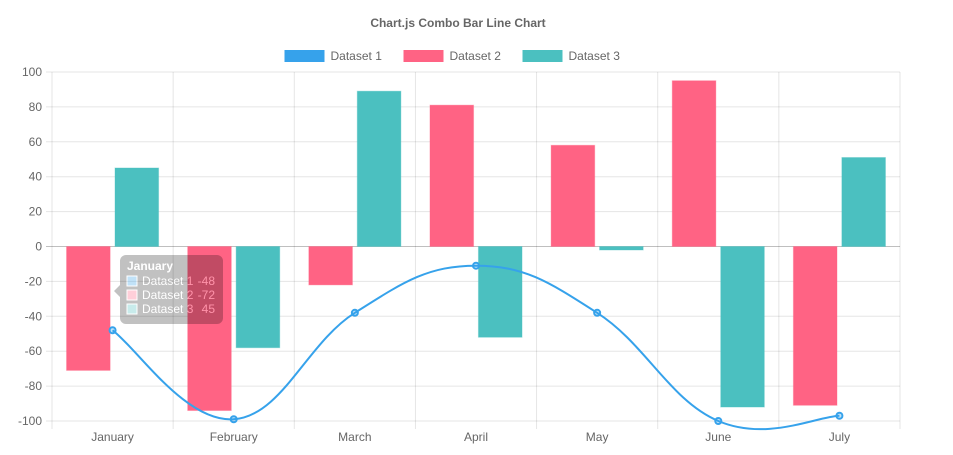  Describe the element at coordinates (839, 437) in the screenshot. I see `x-tick-label: July` at that location.